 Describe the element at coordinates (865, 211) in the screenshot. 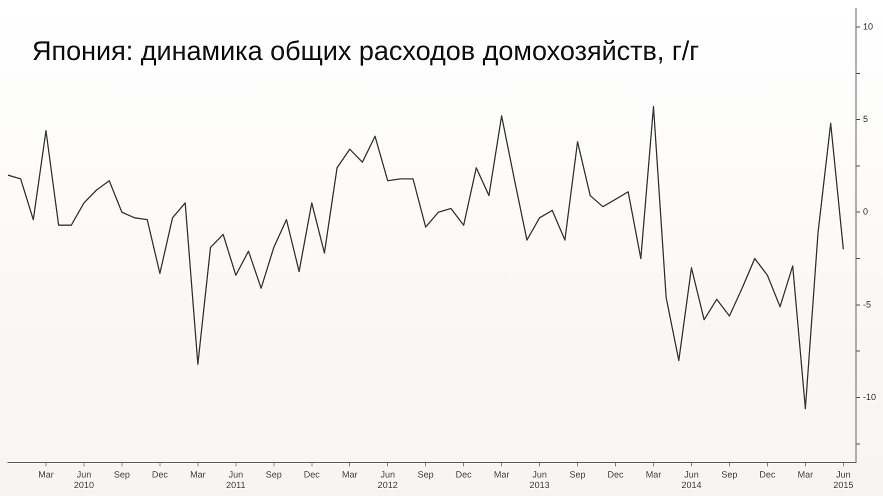

I see `y-tick-label: 0` at that location.